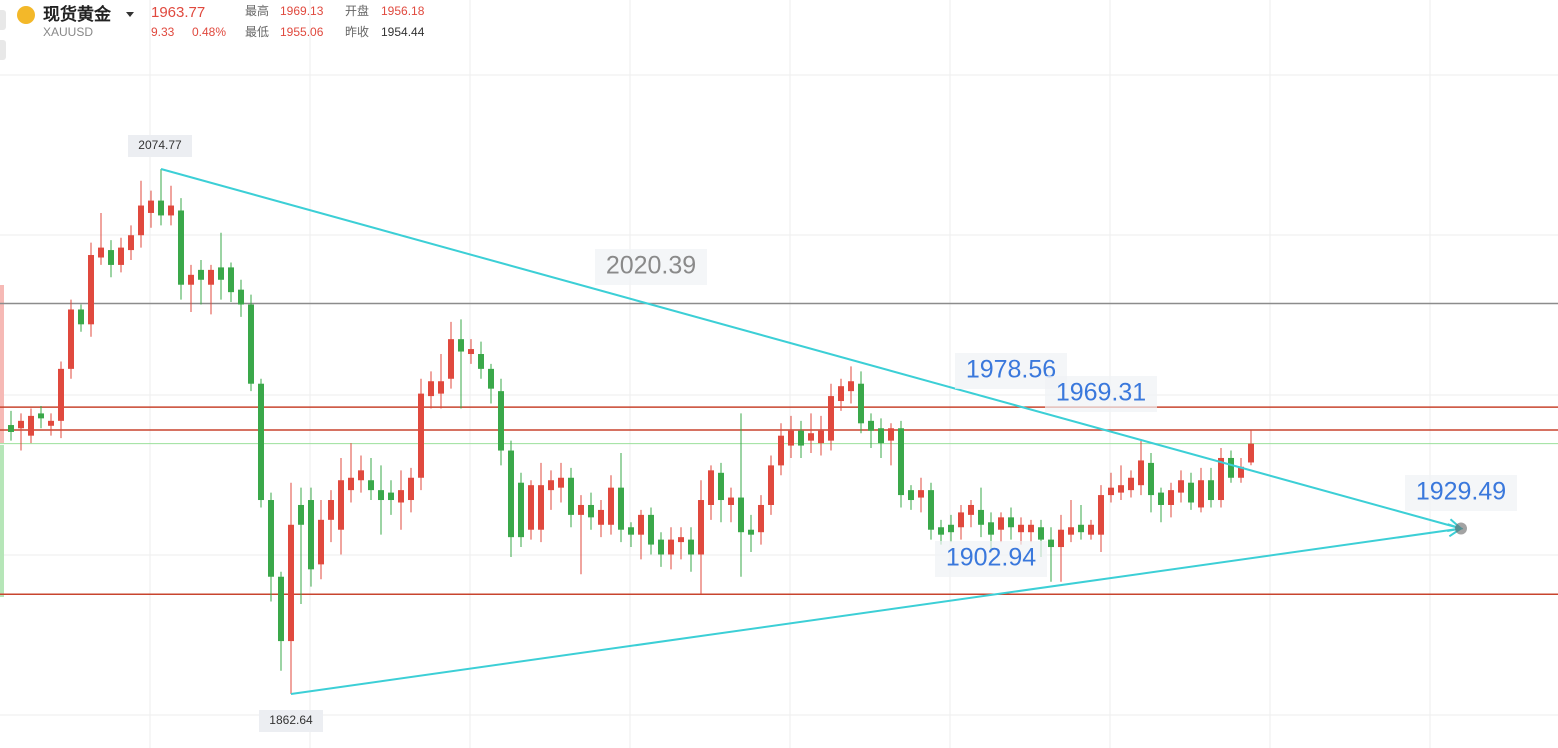  I want to click on annotation-label: 1929.49, so click(1461, 492).